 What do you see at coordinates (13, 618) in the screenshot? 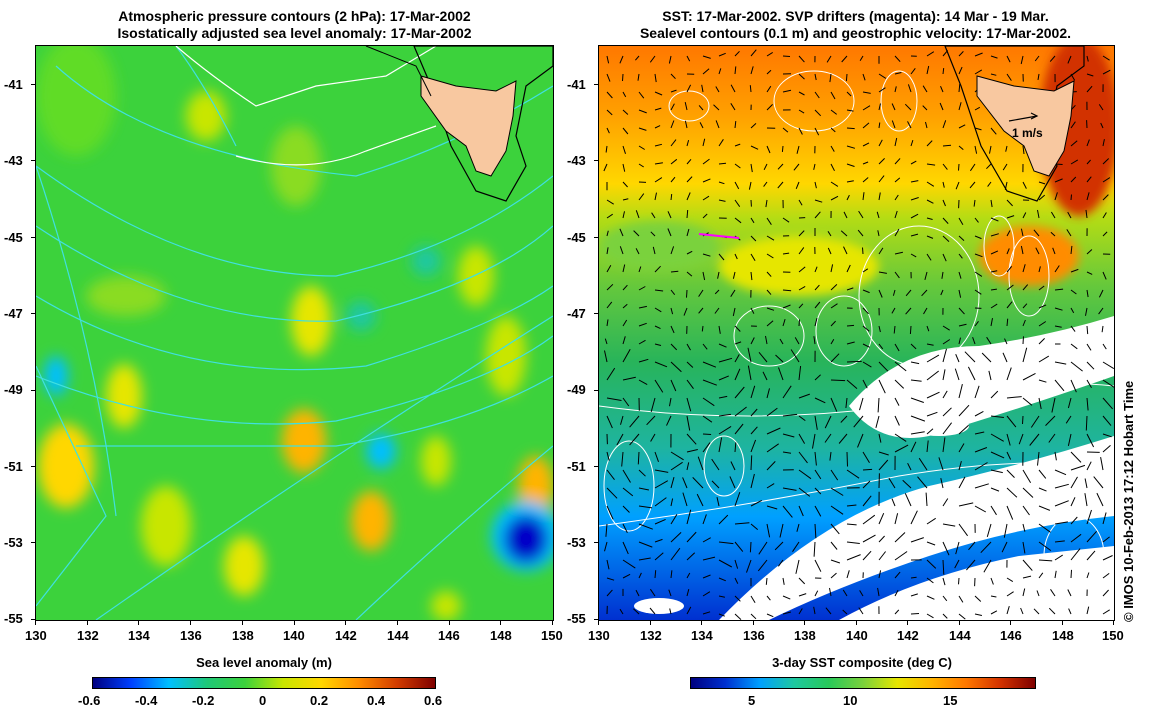
I see `left-y-tick: -55` at bounding box center [13, 618].